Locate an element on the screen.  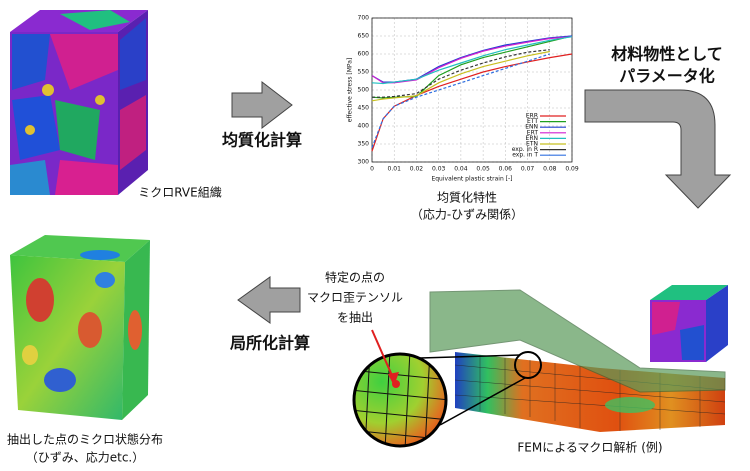
rve-cube is located at coordinates (79, 102).